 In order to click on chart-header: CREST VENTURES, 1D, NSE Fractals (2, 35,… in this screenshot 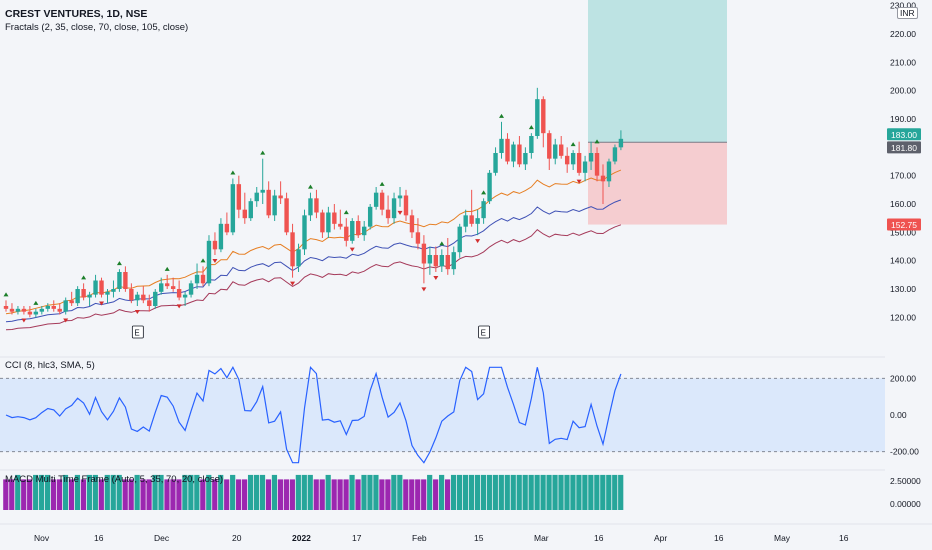, I will do `click(96, 21)`.